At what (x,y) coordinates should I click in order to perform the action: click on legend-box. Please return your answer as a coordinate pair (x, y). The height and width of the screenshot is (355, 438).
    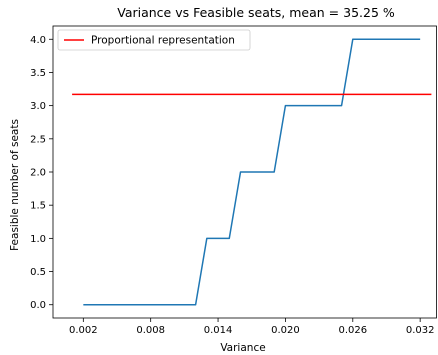
    Looking at the image, I should click on (154, 40).